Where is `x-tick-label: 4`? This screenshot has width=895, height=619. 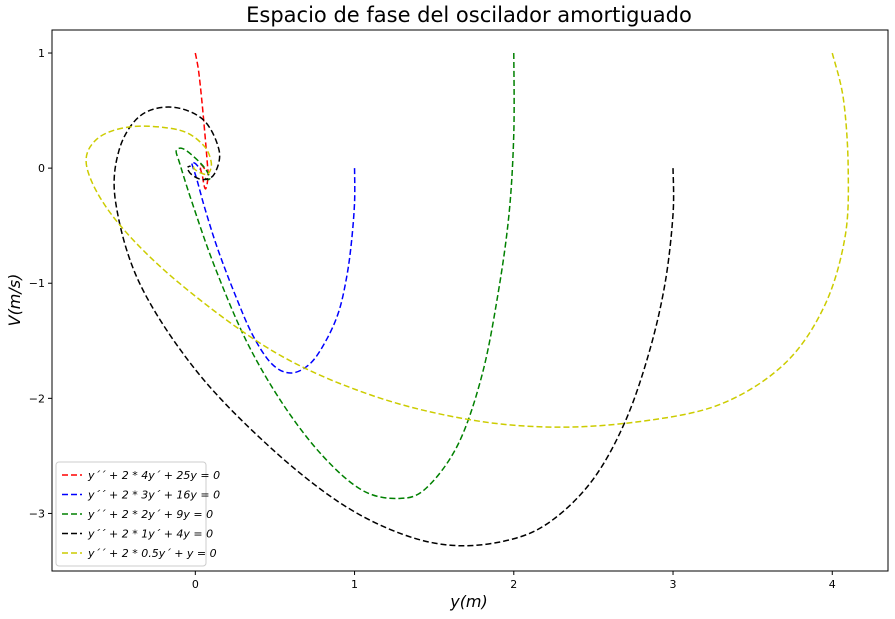
x-tick-label: 4 is located at coordinates (832, 584).